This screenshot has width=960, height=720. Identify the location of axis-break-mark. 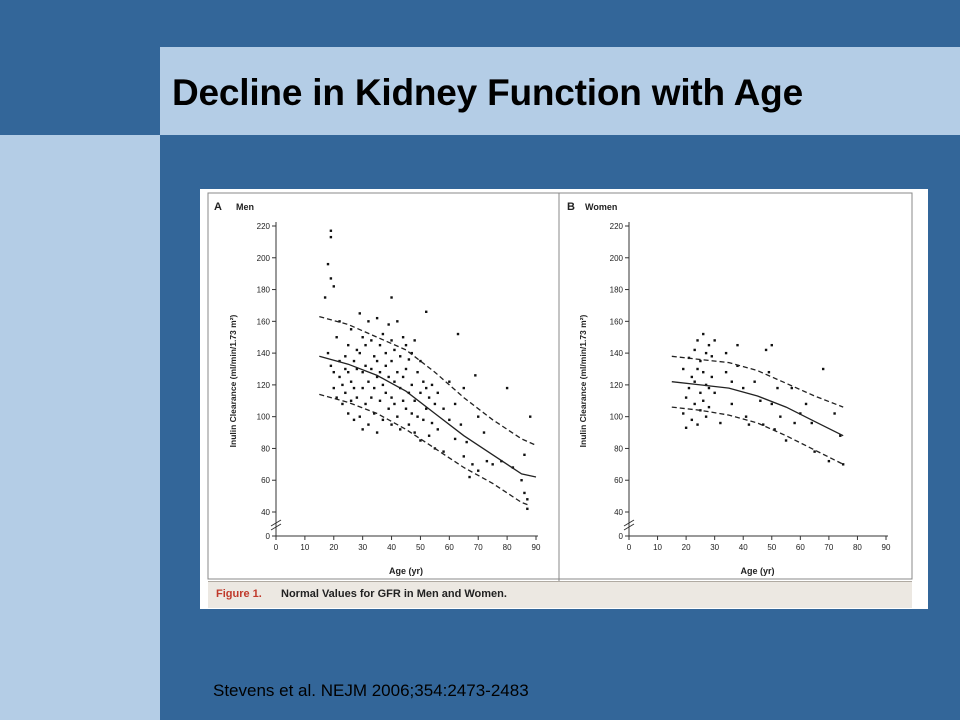
(629, 523).